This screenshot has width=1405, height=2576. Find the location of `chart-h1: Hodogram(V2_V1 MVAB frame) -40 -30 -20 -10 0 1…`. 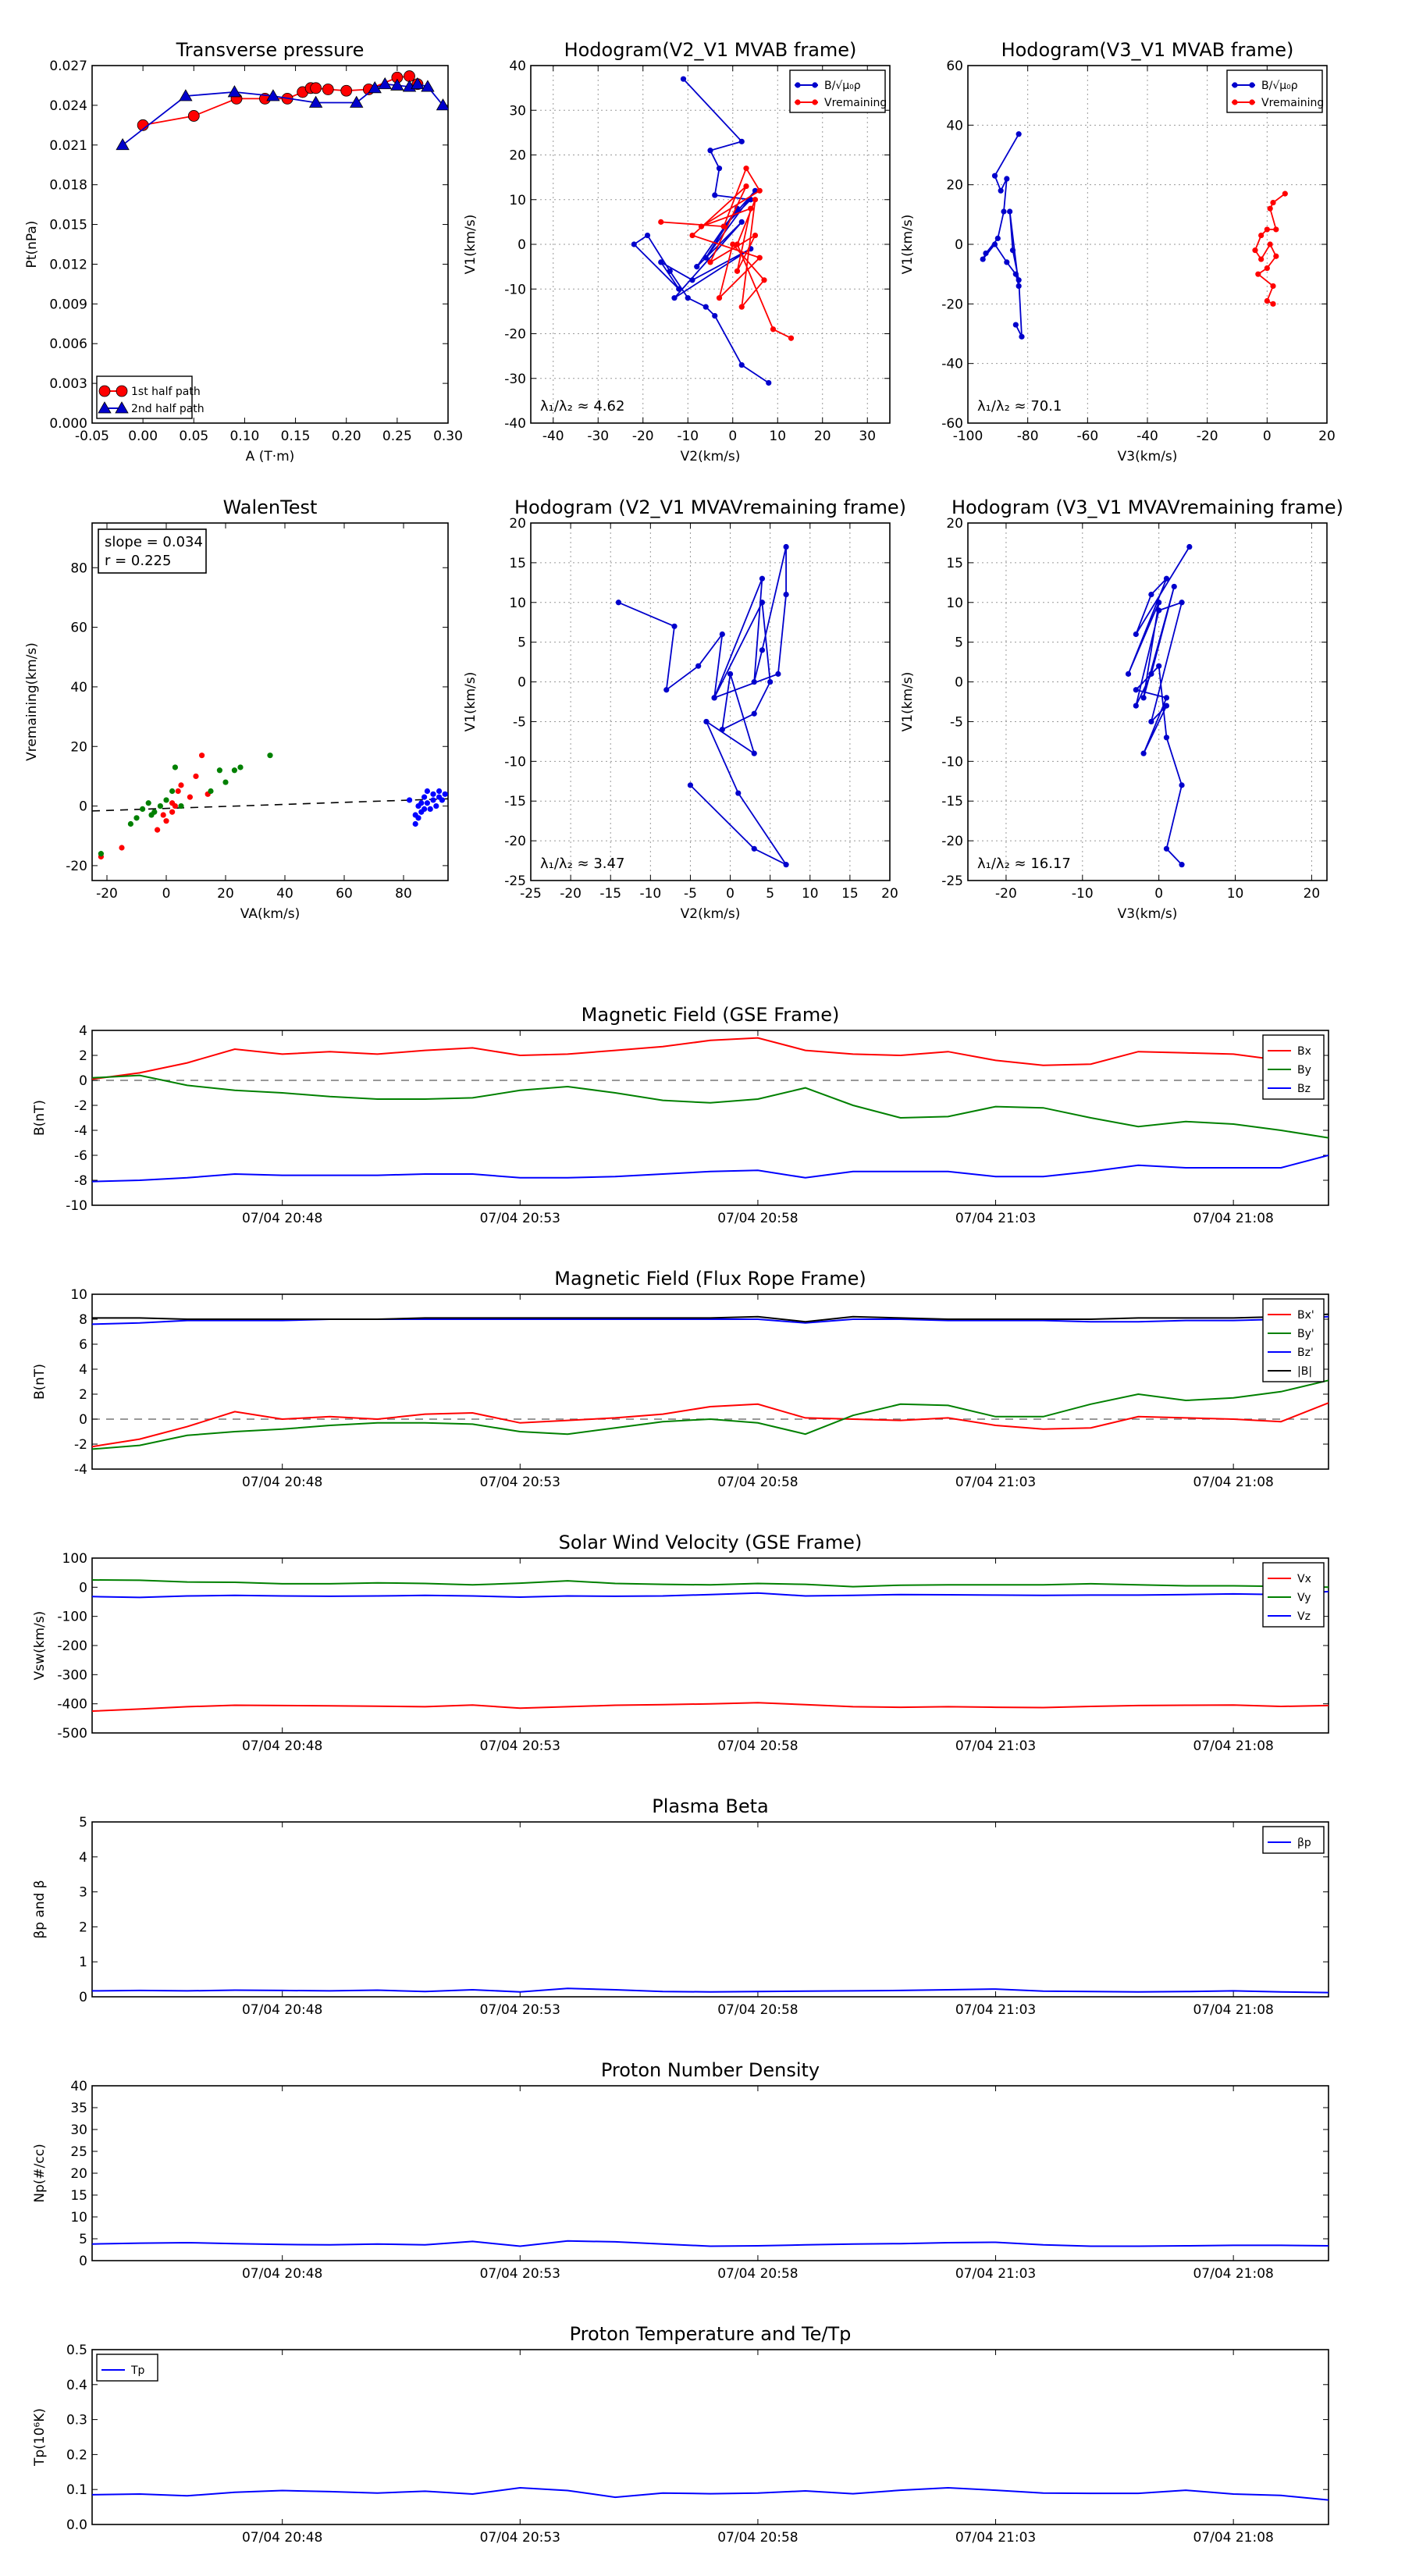

chart-h1: Hodogram(V2_V1 MVAB frame) -40 -30 -20 -10 0 1… is located at coordinates (677, 251).